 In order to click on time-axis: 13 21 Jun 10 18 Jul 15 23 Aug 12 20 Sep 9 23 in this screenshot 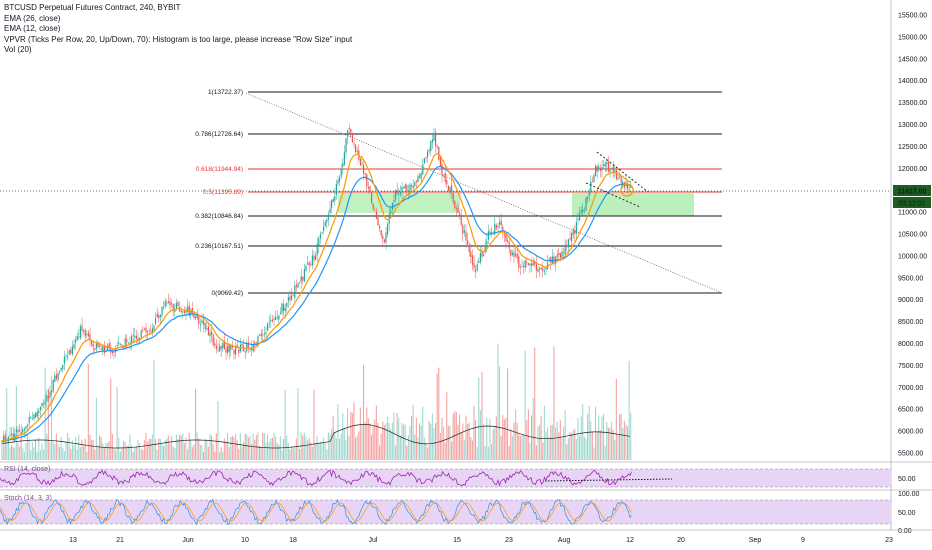, I will do `click(466, 536)`.